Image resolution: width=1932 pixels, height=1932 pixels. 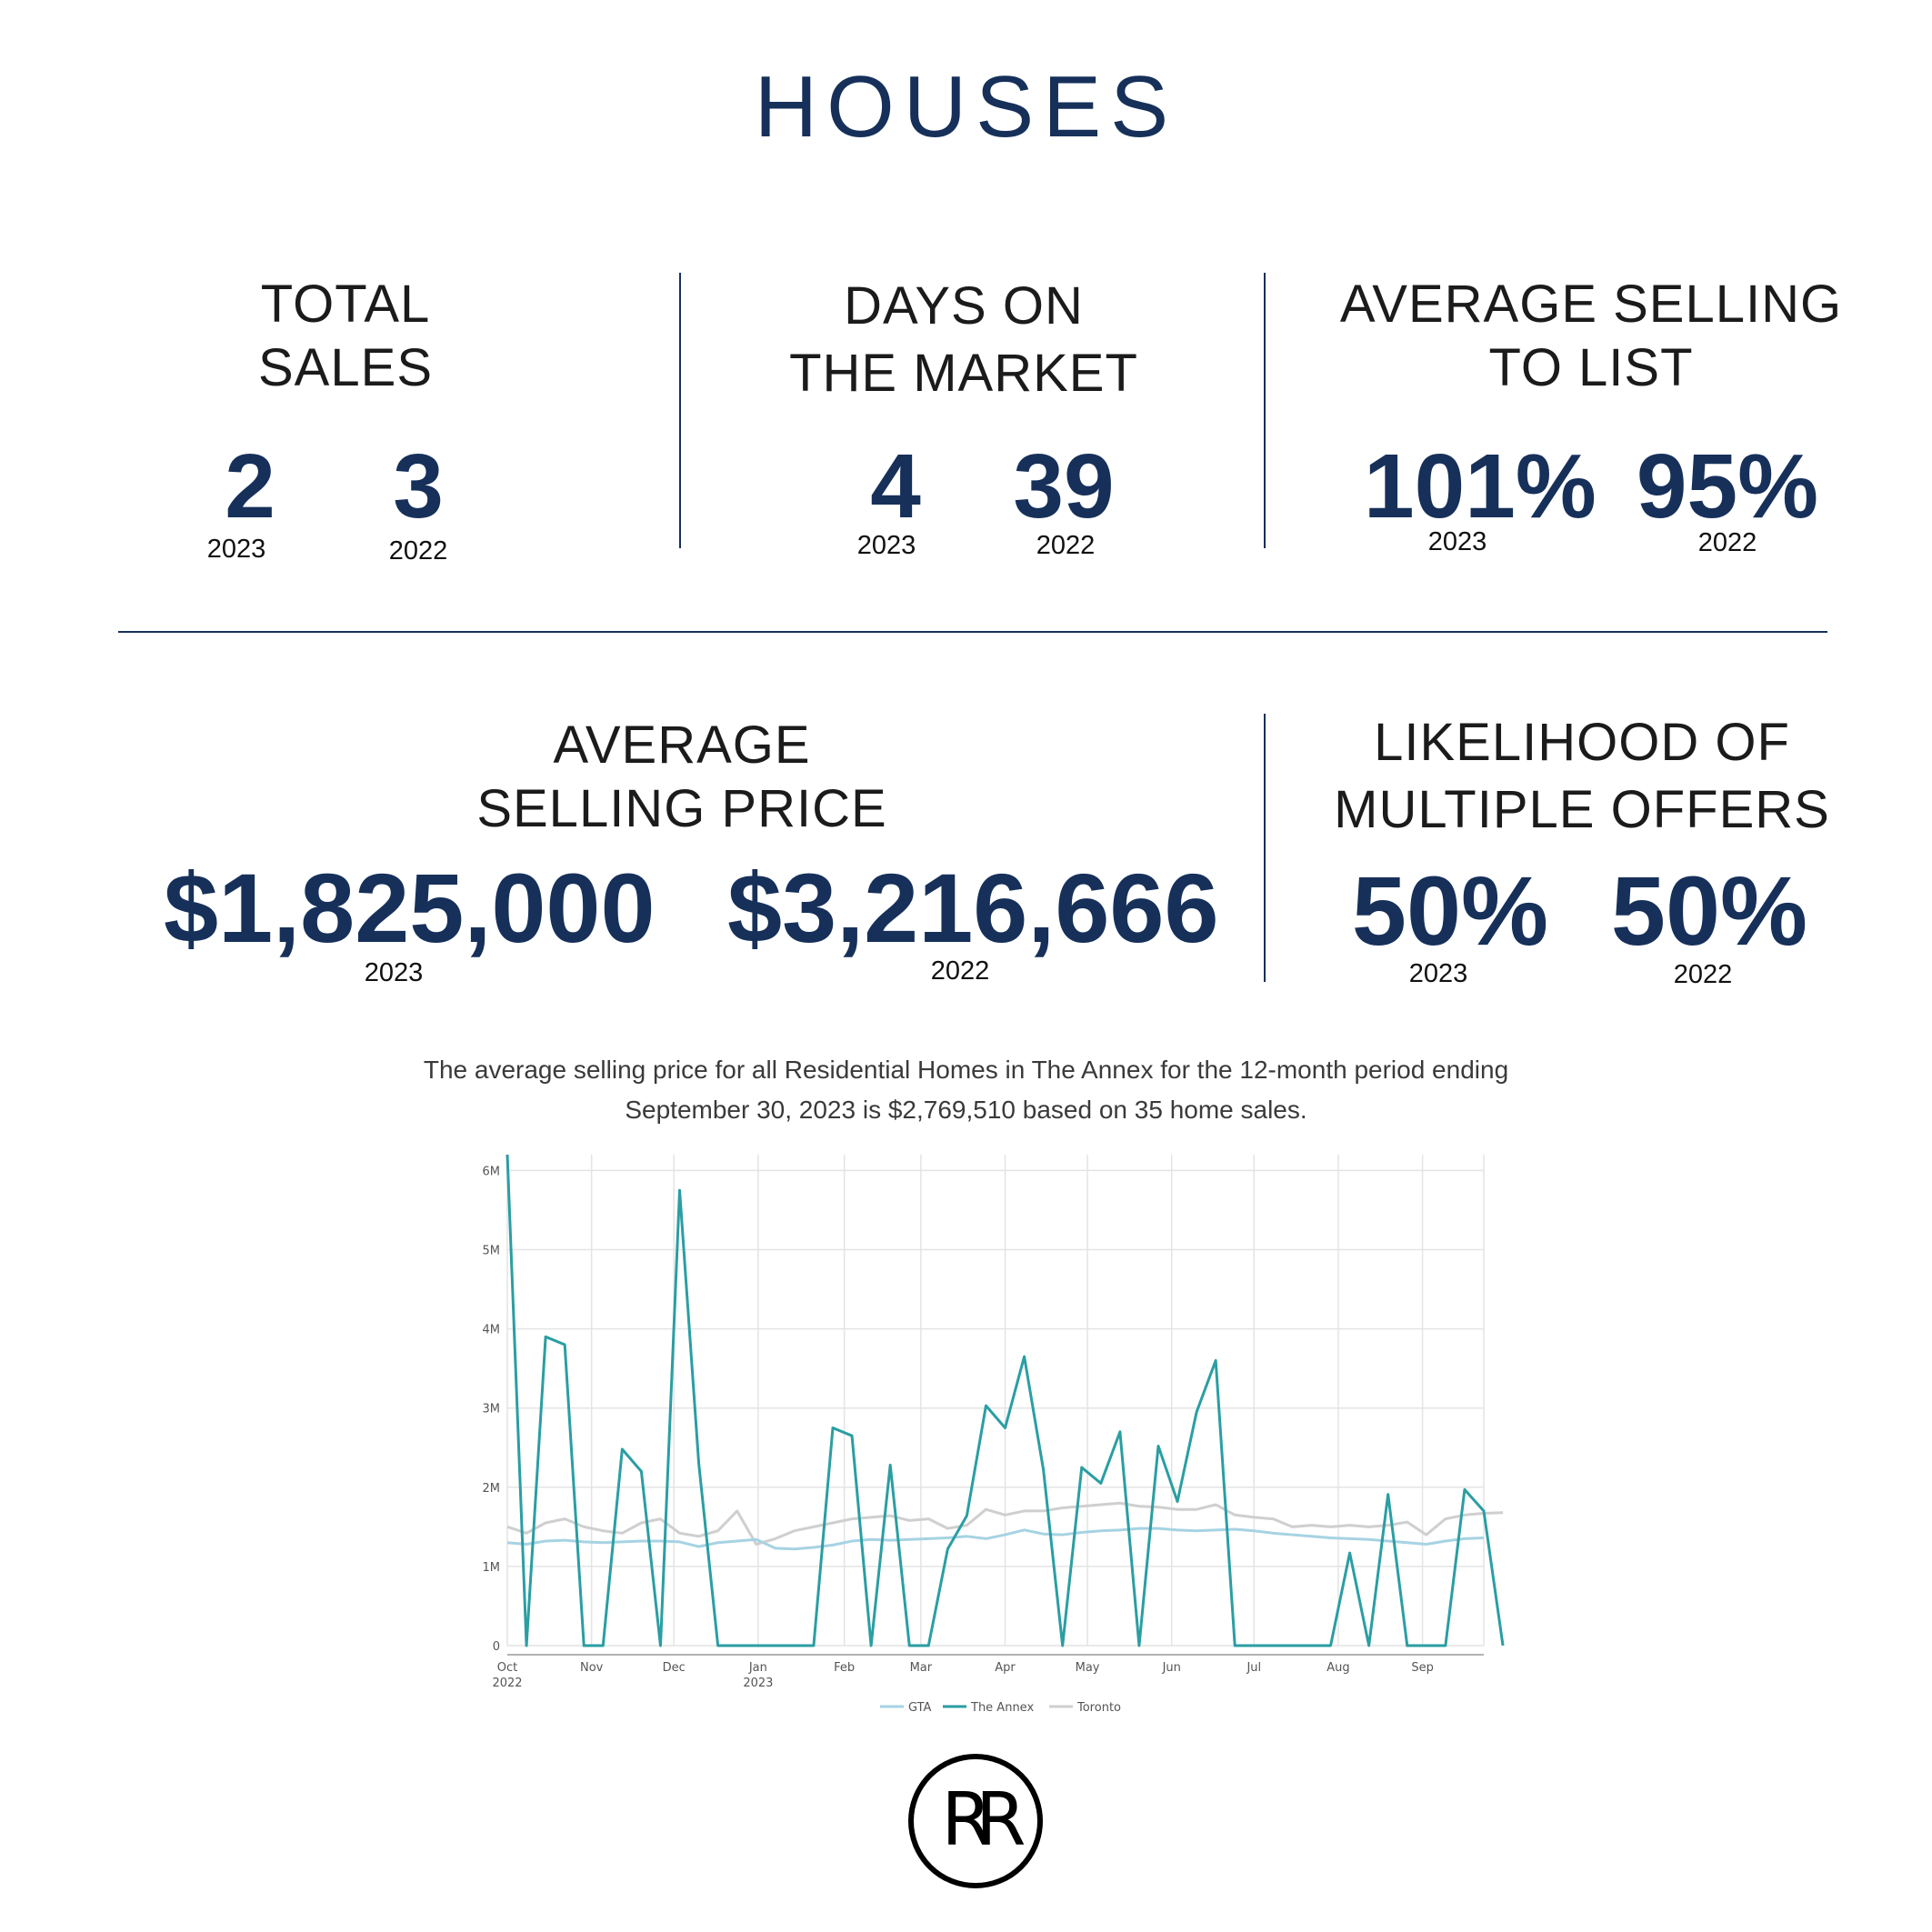 I want to click on multiple-offers-label-2: MULTIPLE OFFERS, so click(x=1582, y=809).